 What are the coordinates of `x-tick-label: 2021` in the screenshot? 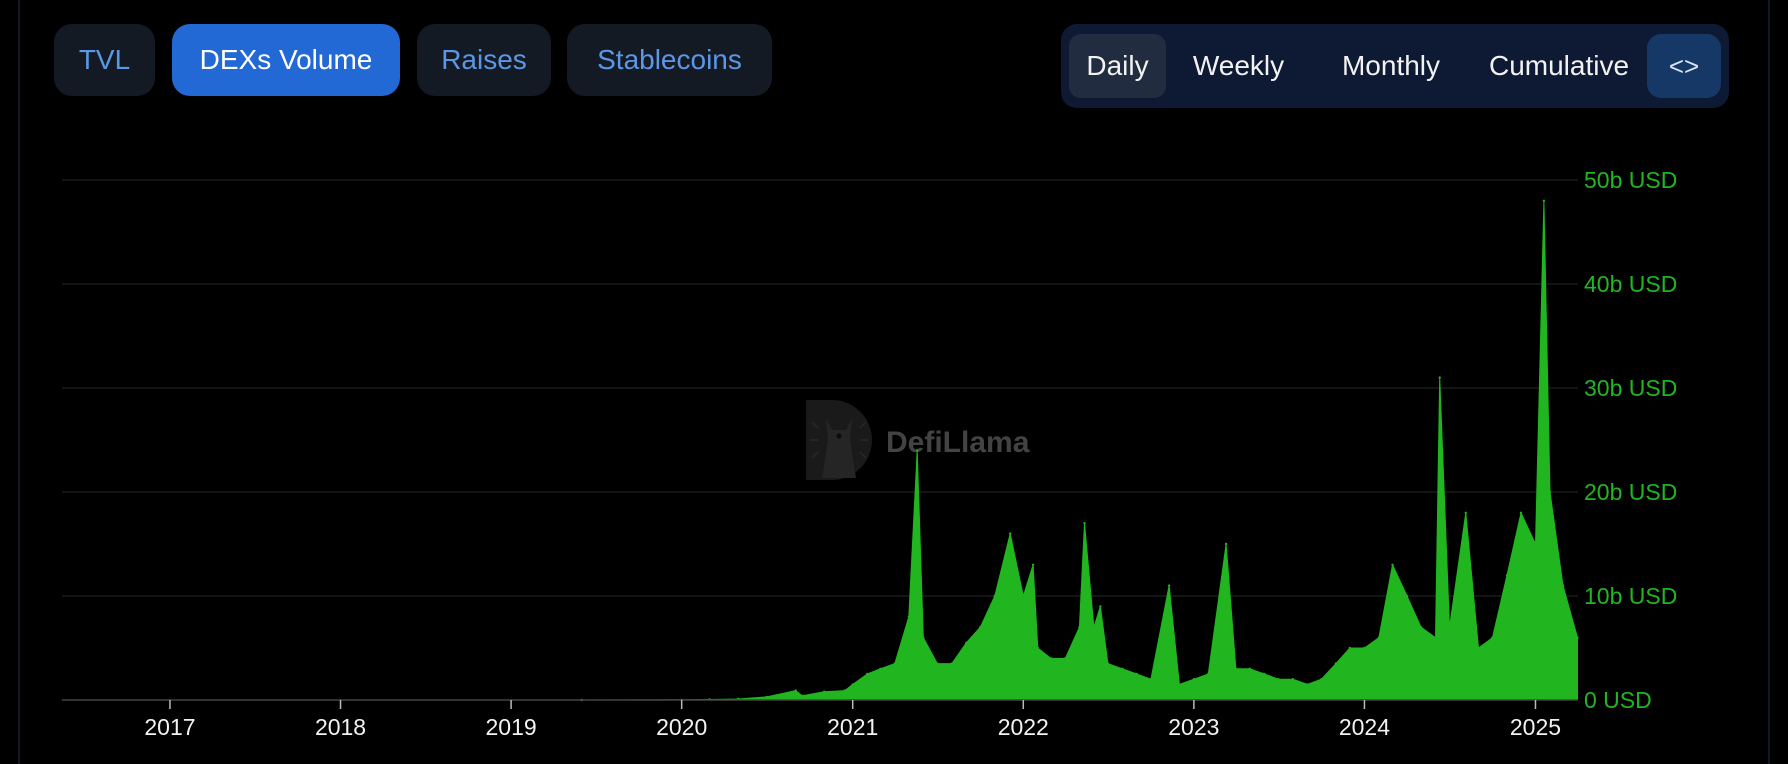 It's located at (852, 727).